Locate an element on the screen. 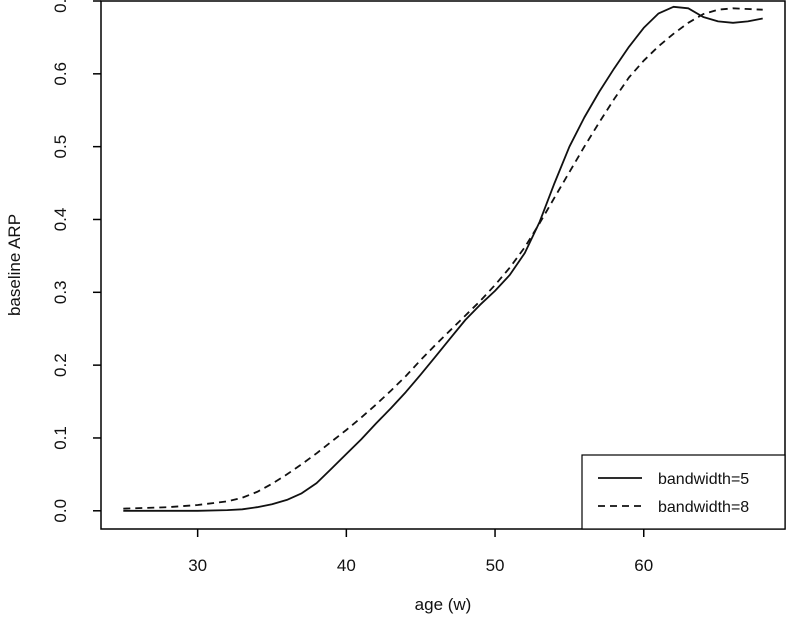 This screenshot has height=622, width=789. y-tick-label: 0.7 is located at coordinates (60, 6).